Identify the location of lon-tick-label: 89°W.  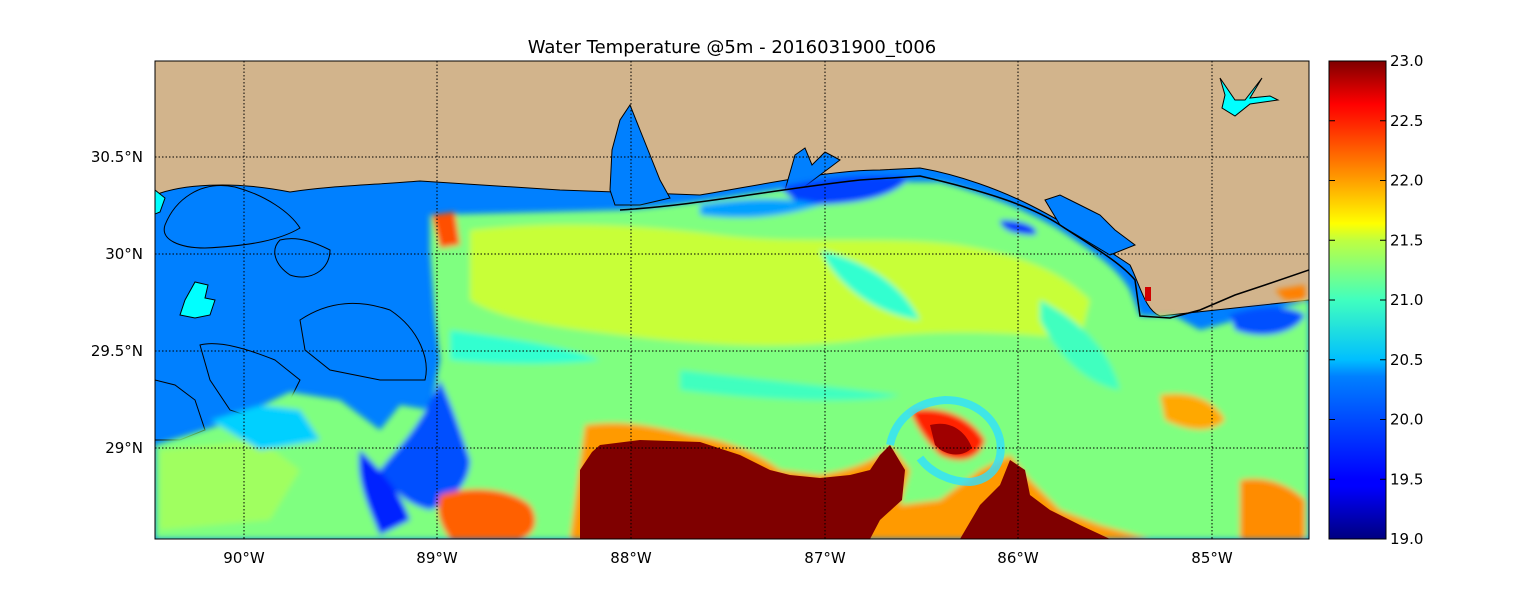
(437, 558).